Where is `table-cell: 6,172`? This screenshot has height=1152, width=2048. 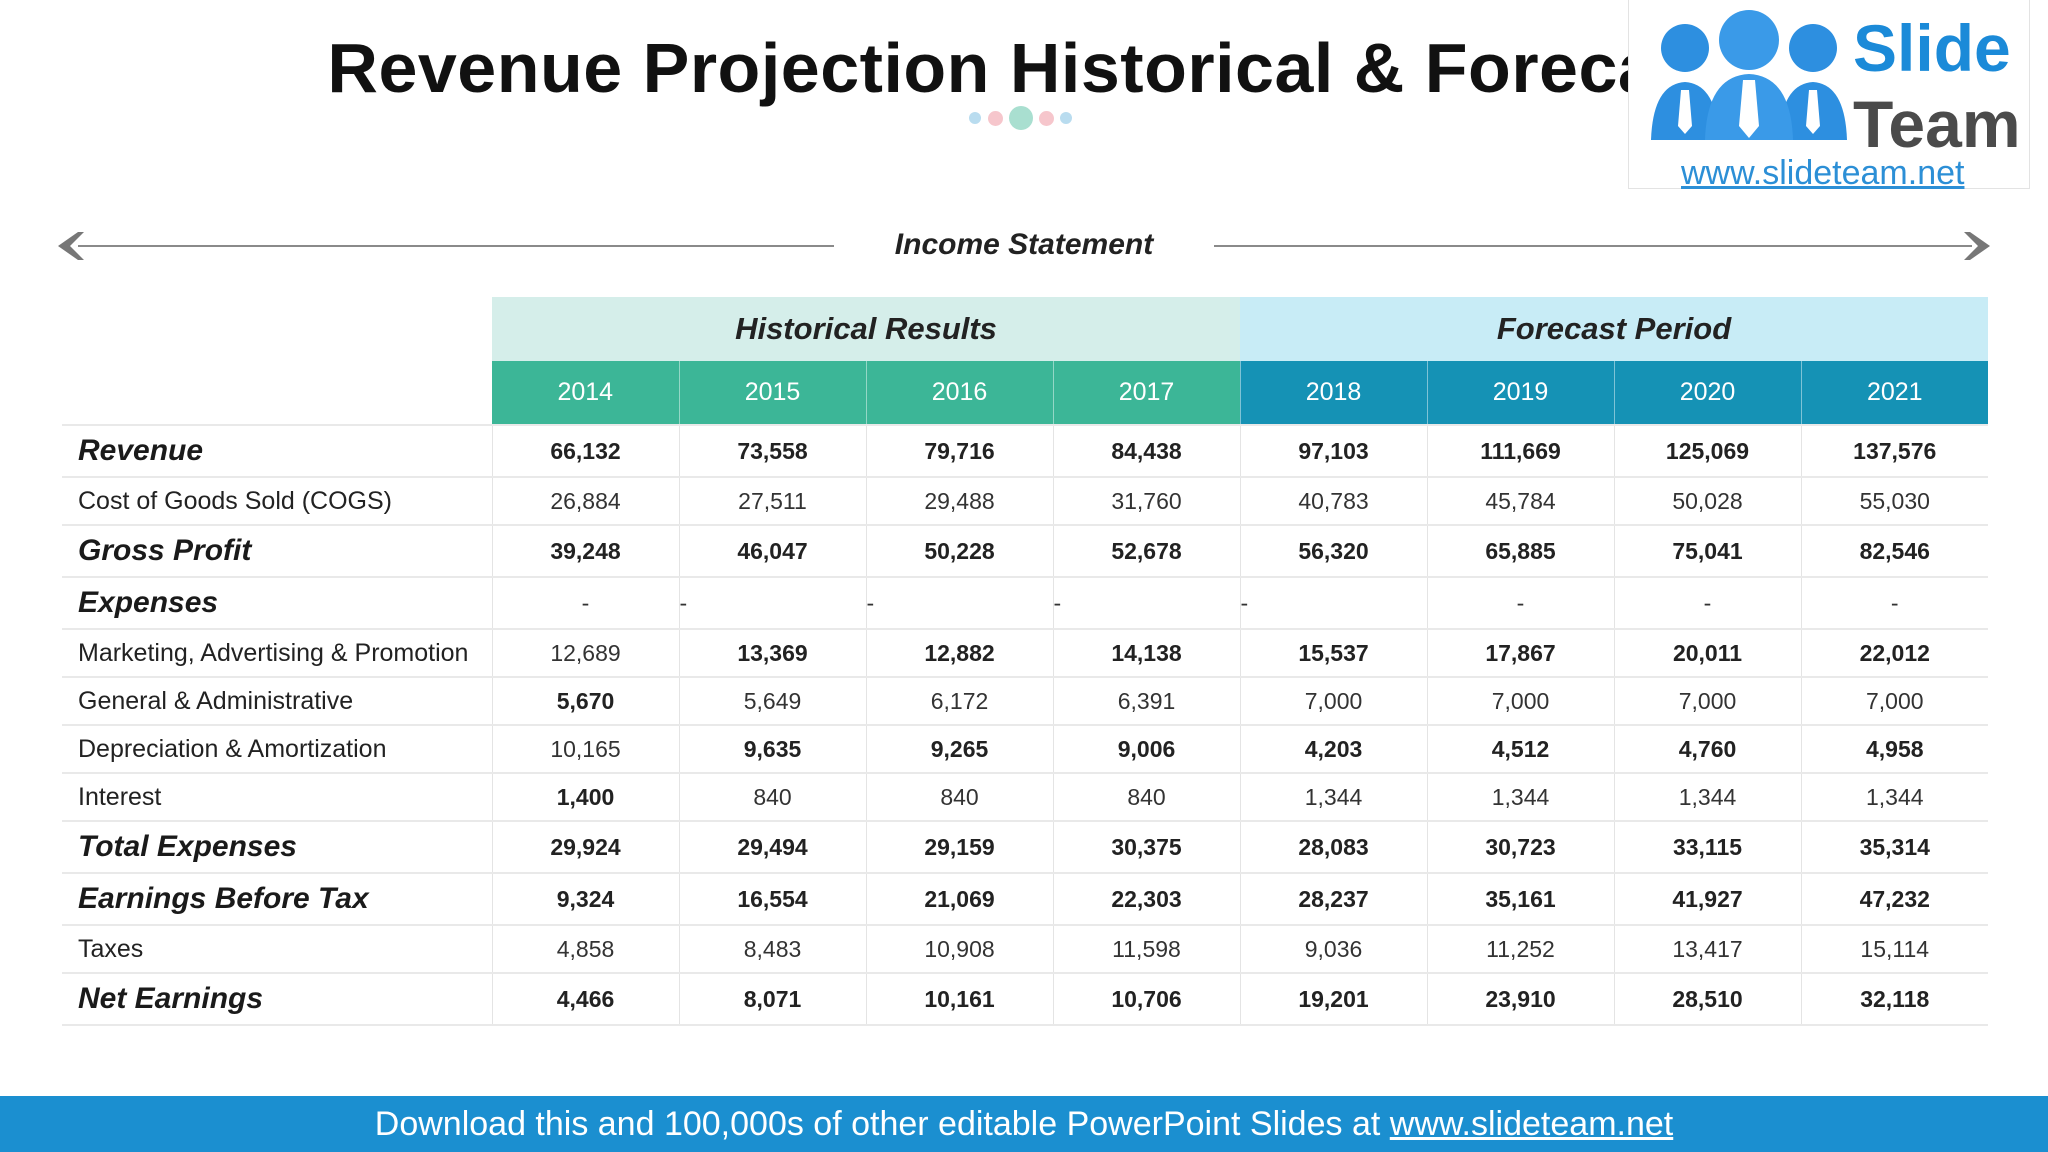
table-cell: 6,172 is located at coordinates (959, 701).